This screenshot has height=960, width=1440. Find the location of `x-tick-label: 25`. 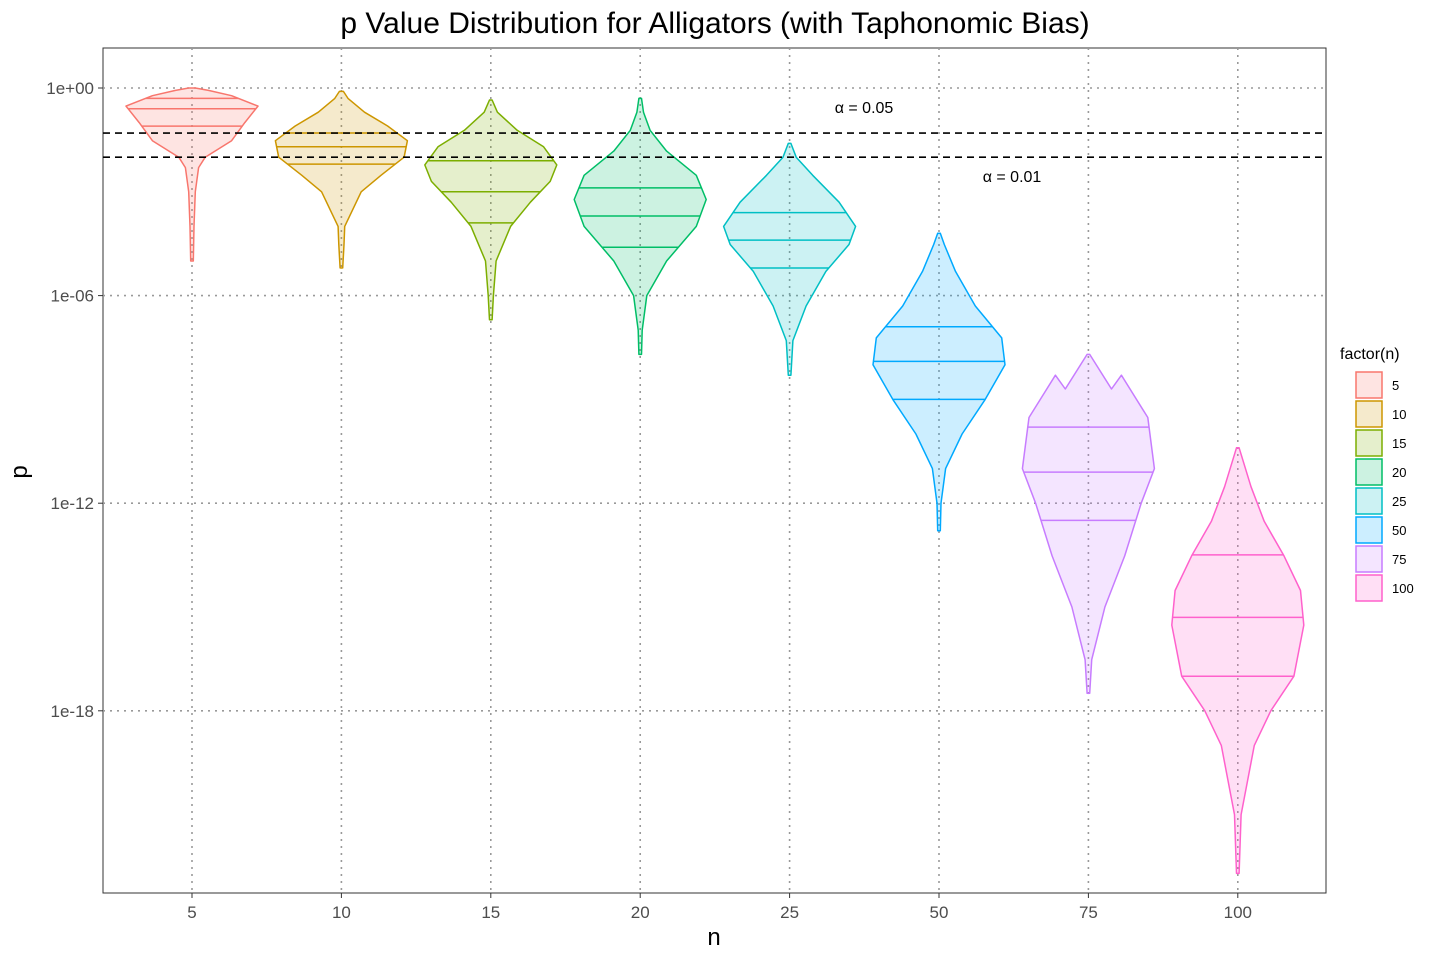

x-tick-label: 25 is located at coordinates (789, 912).